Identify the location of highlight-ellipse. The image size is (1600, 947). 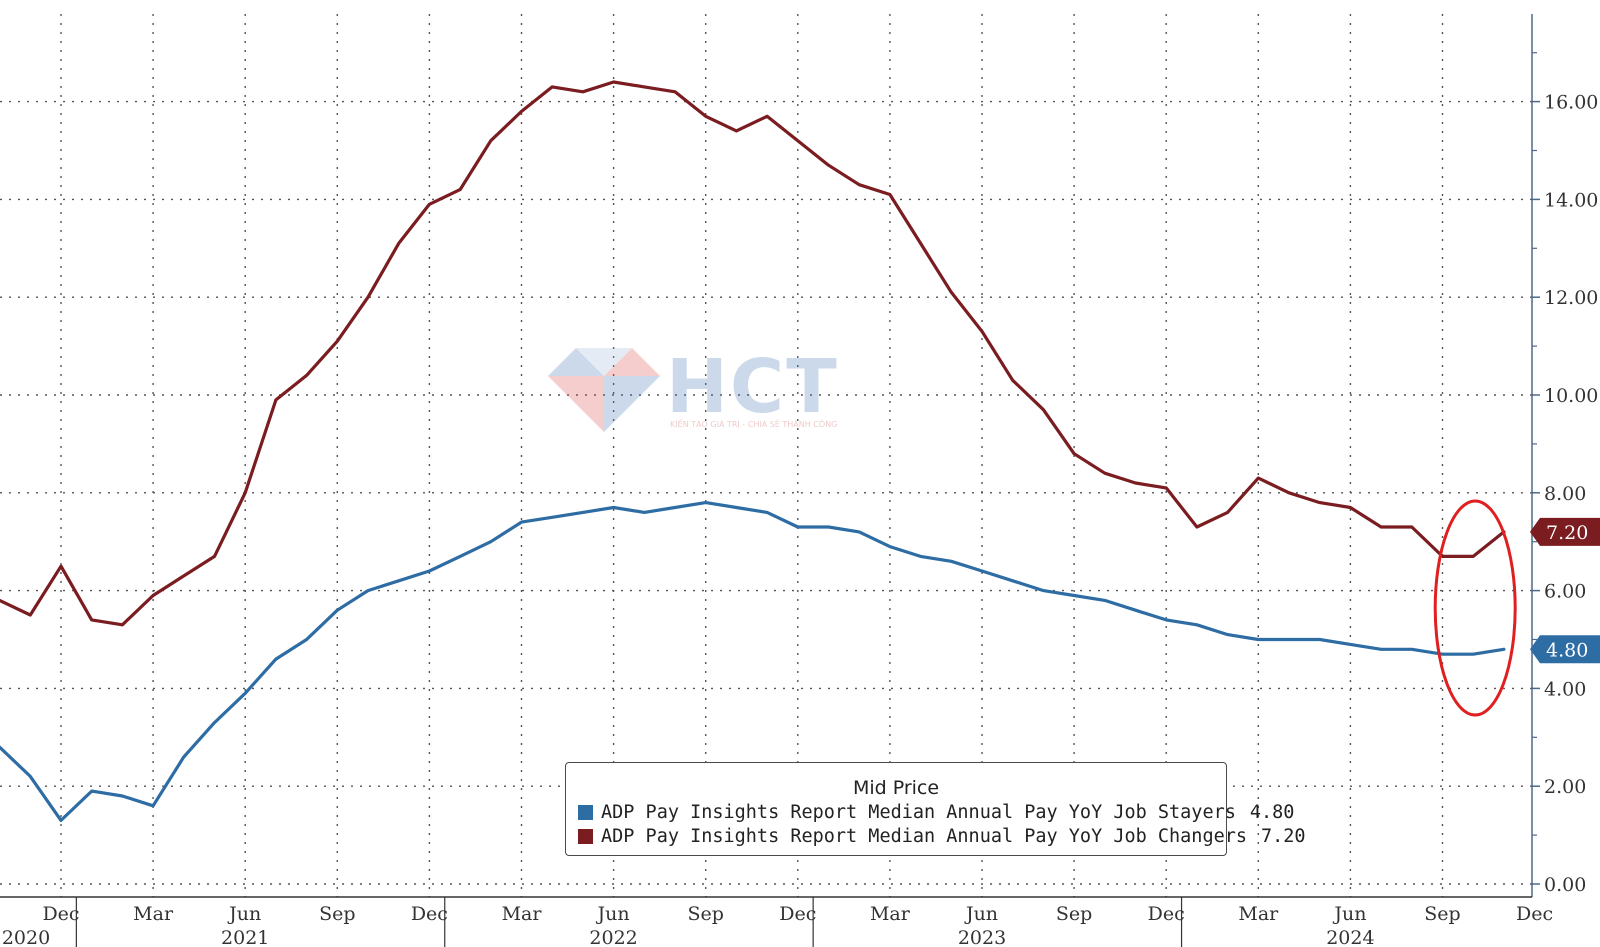
(1475, 608).